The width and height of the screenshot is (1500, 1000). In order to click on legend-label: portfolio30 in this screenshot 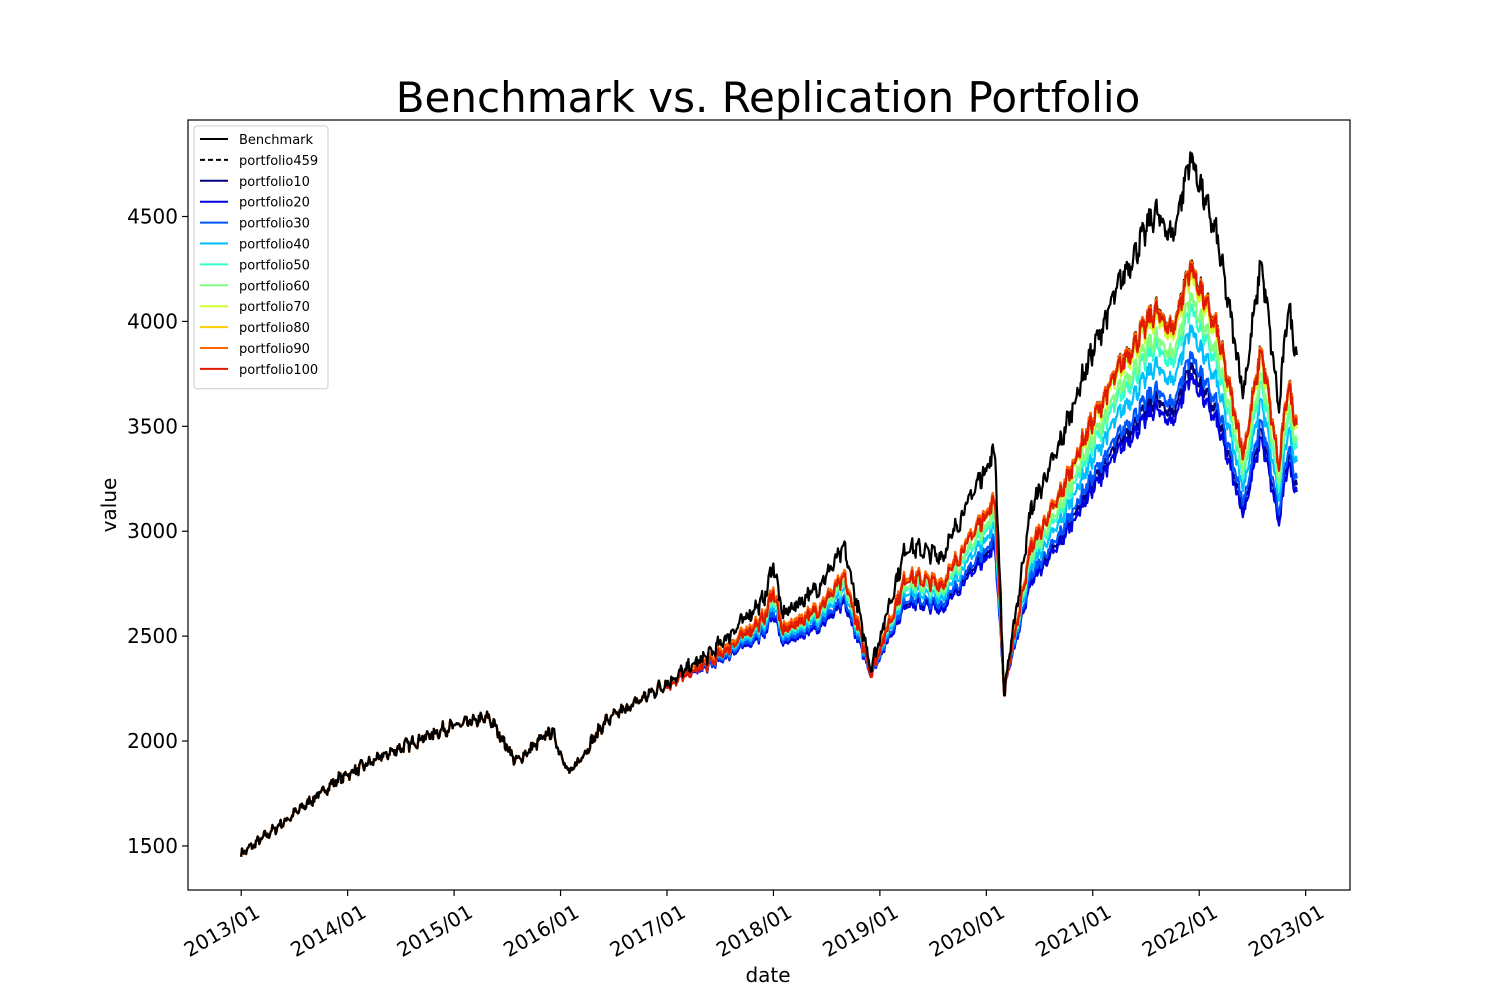, I will do `click(274, 224)`.